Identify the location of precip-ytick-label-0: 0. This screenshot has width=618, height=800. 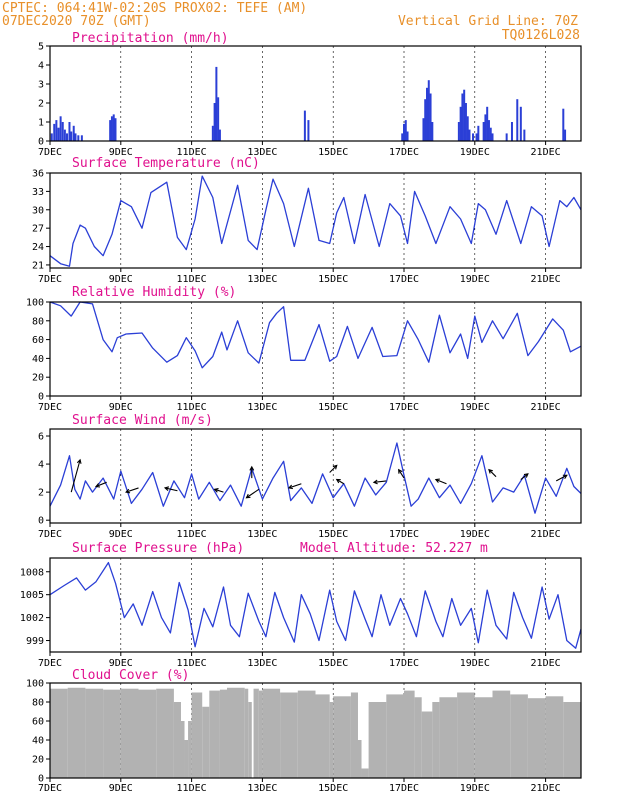
(41, 142).